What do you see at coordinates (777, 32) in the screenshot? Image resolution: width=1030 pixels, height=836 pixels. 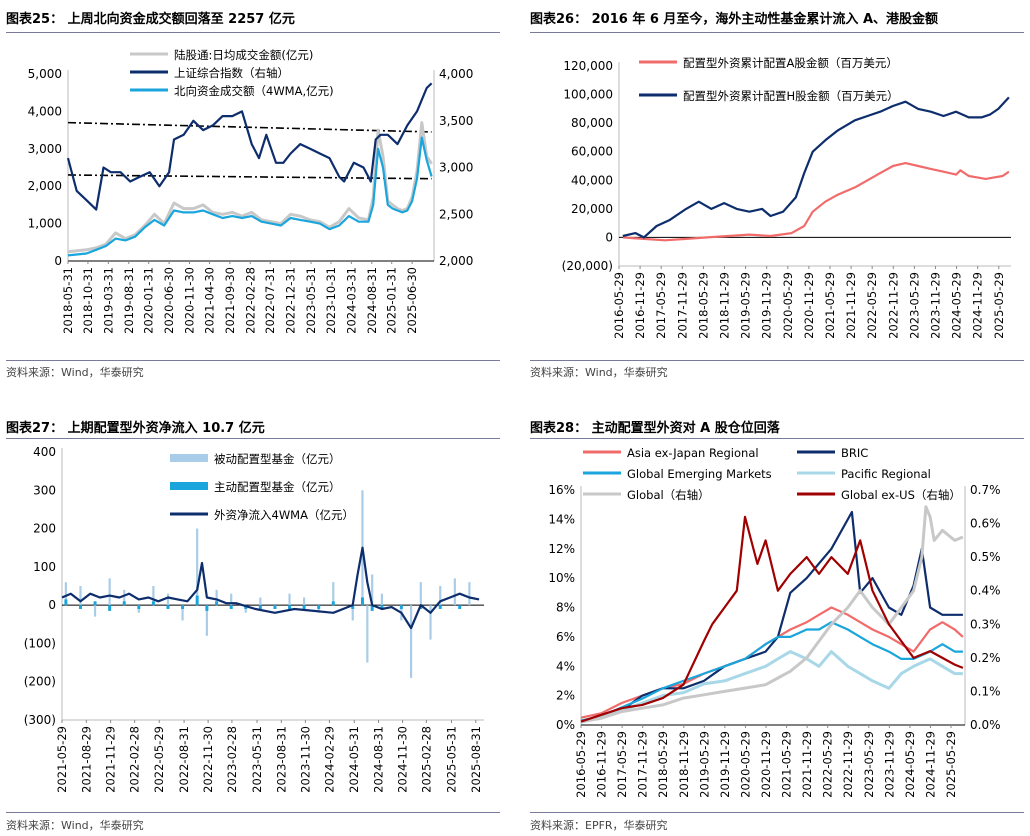 I see `fig26-title-rule` at bounding box center [777, 32].